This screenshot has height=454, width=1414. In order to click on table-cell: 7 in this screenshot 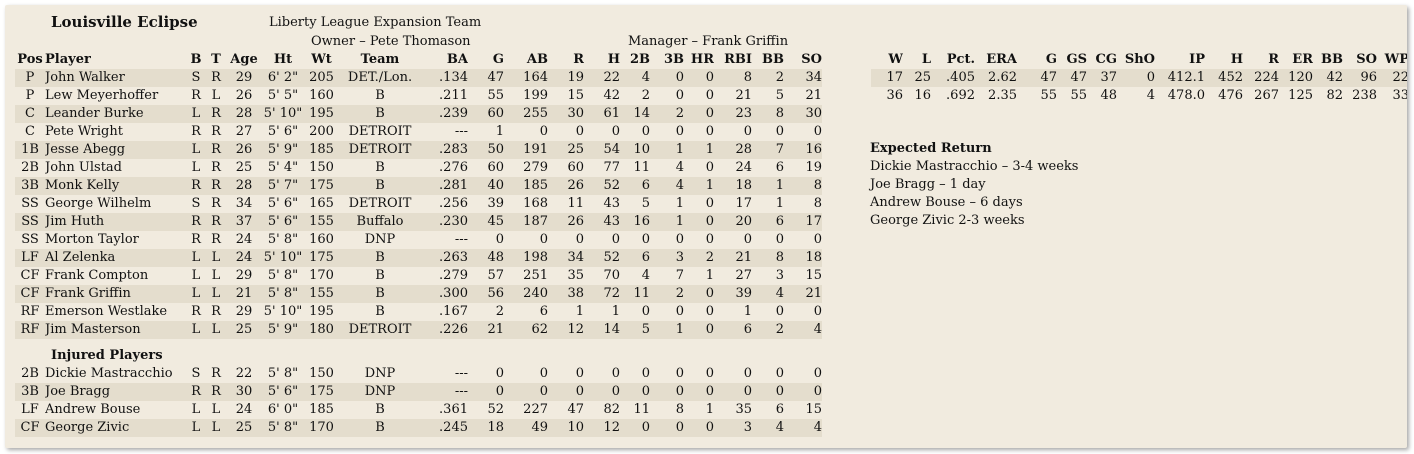, I will do `click(679, 275)`.